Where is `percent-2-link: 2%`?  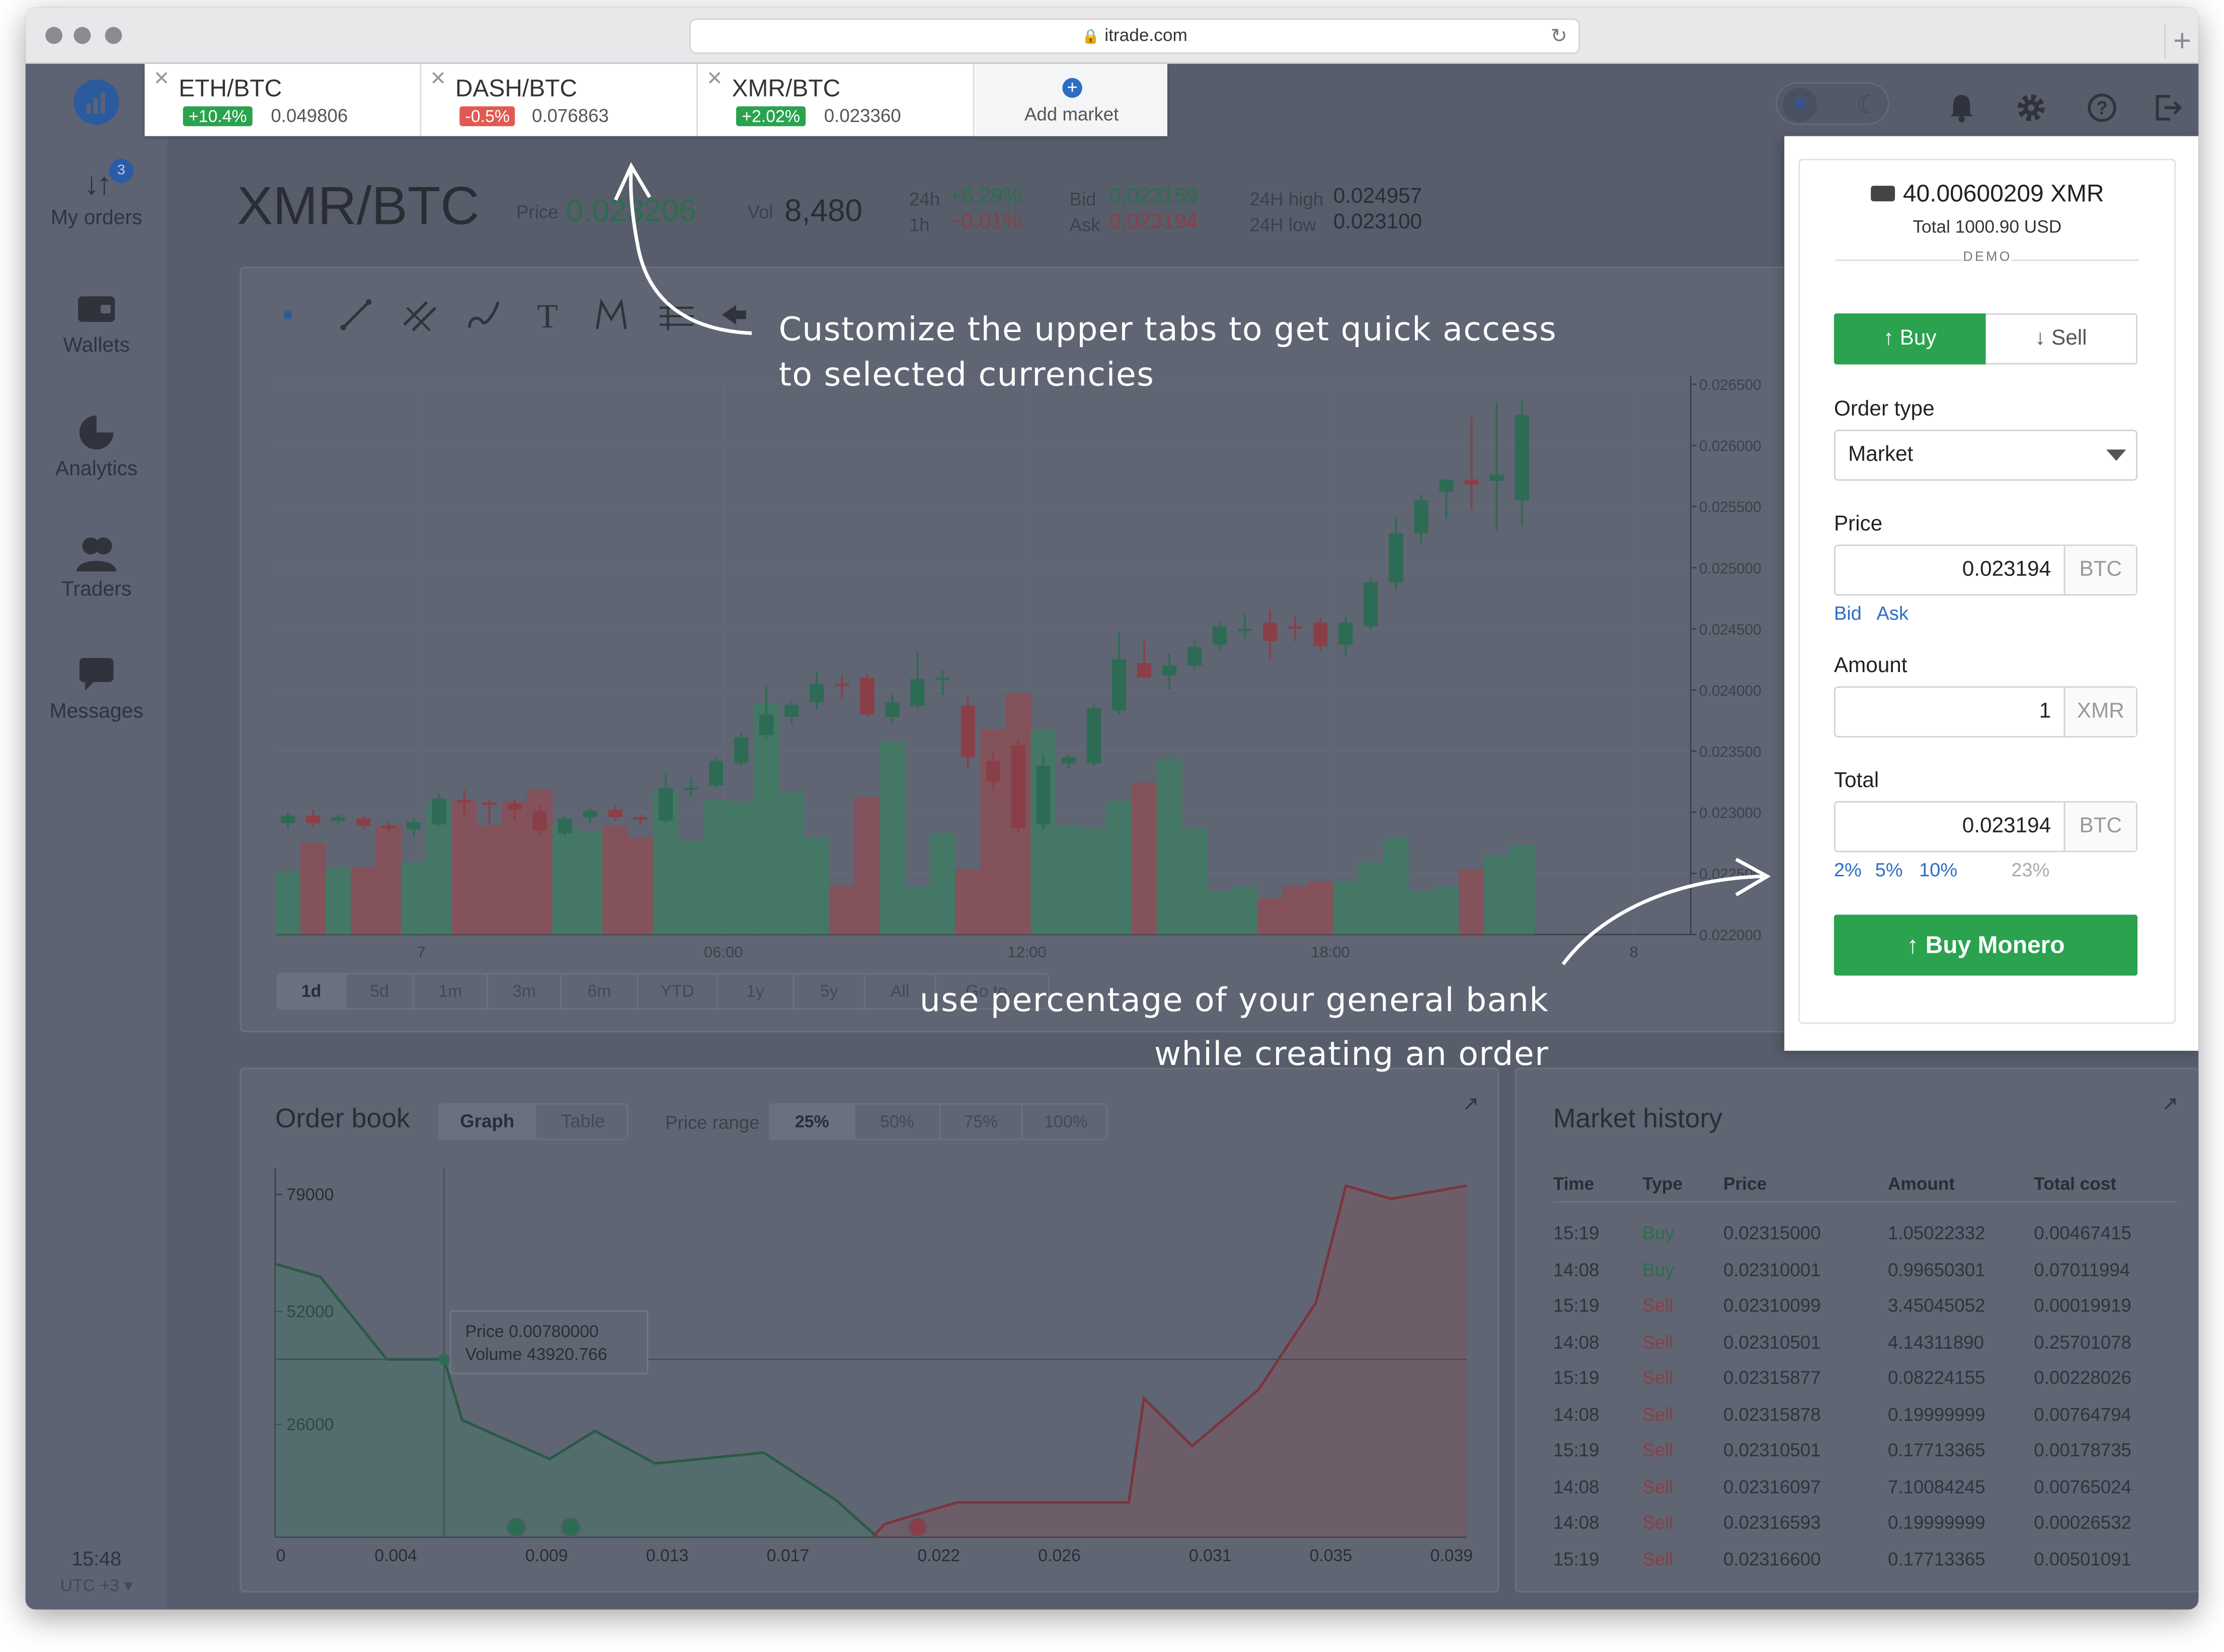 percent-2-link: 2% is located at coordinates (1848, 870).